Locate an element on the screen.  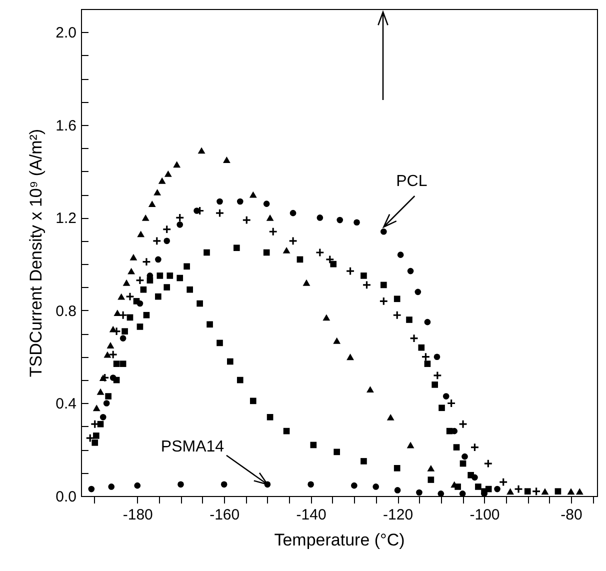
x-tick-label: -140 is located at coordinates (311, 515).